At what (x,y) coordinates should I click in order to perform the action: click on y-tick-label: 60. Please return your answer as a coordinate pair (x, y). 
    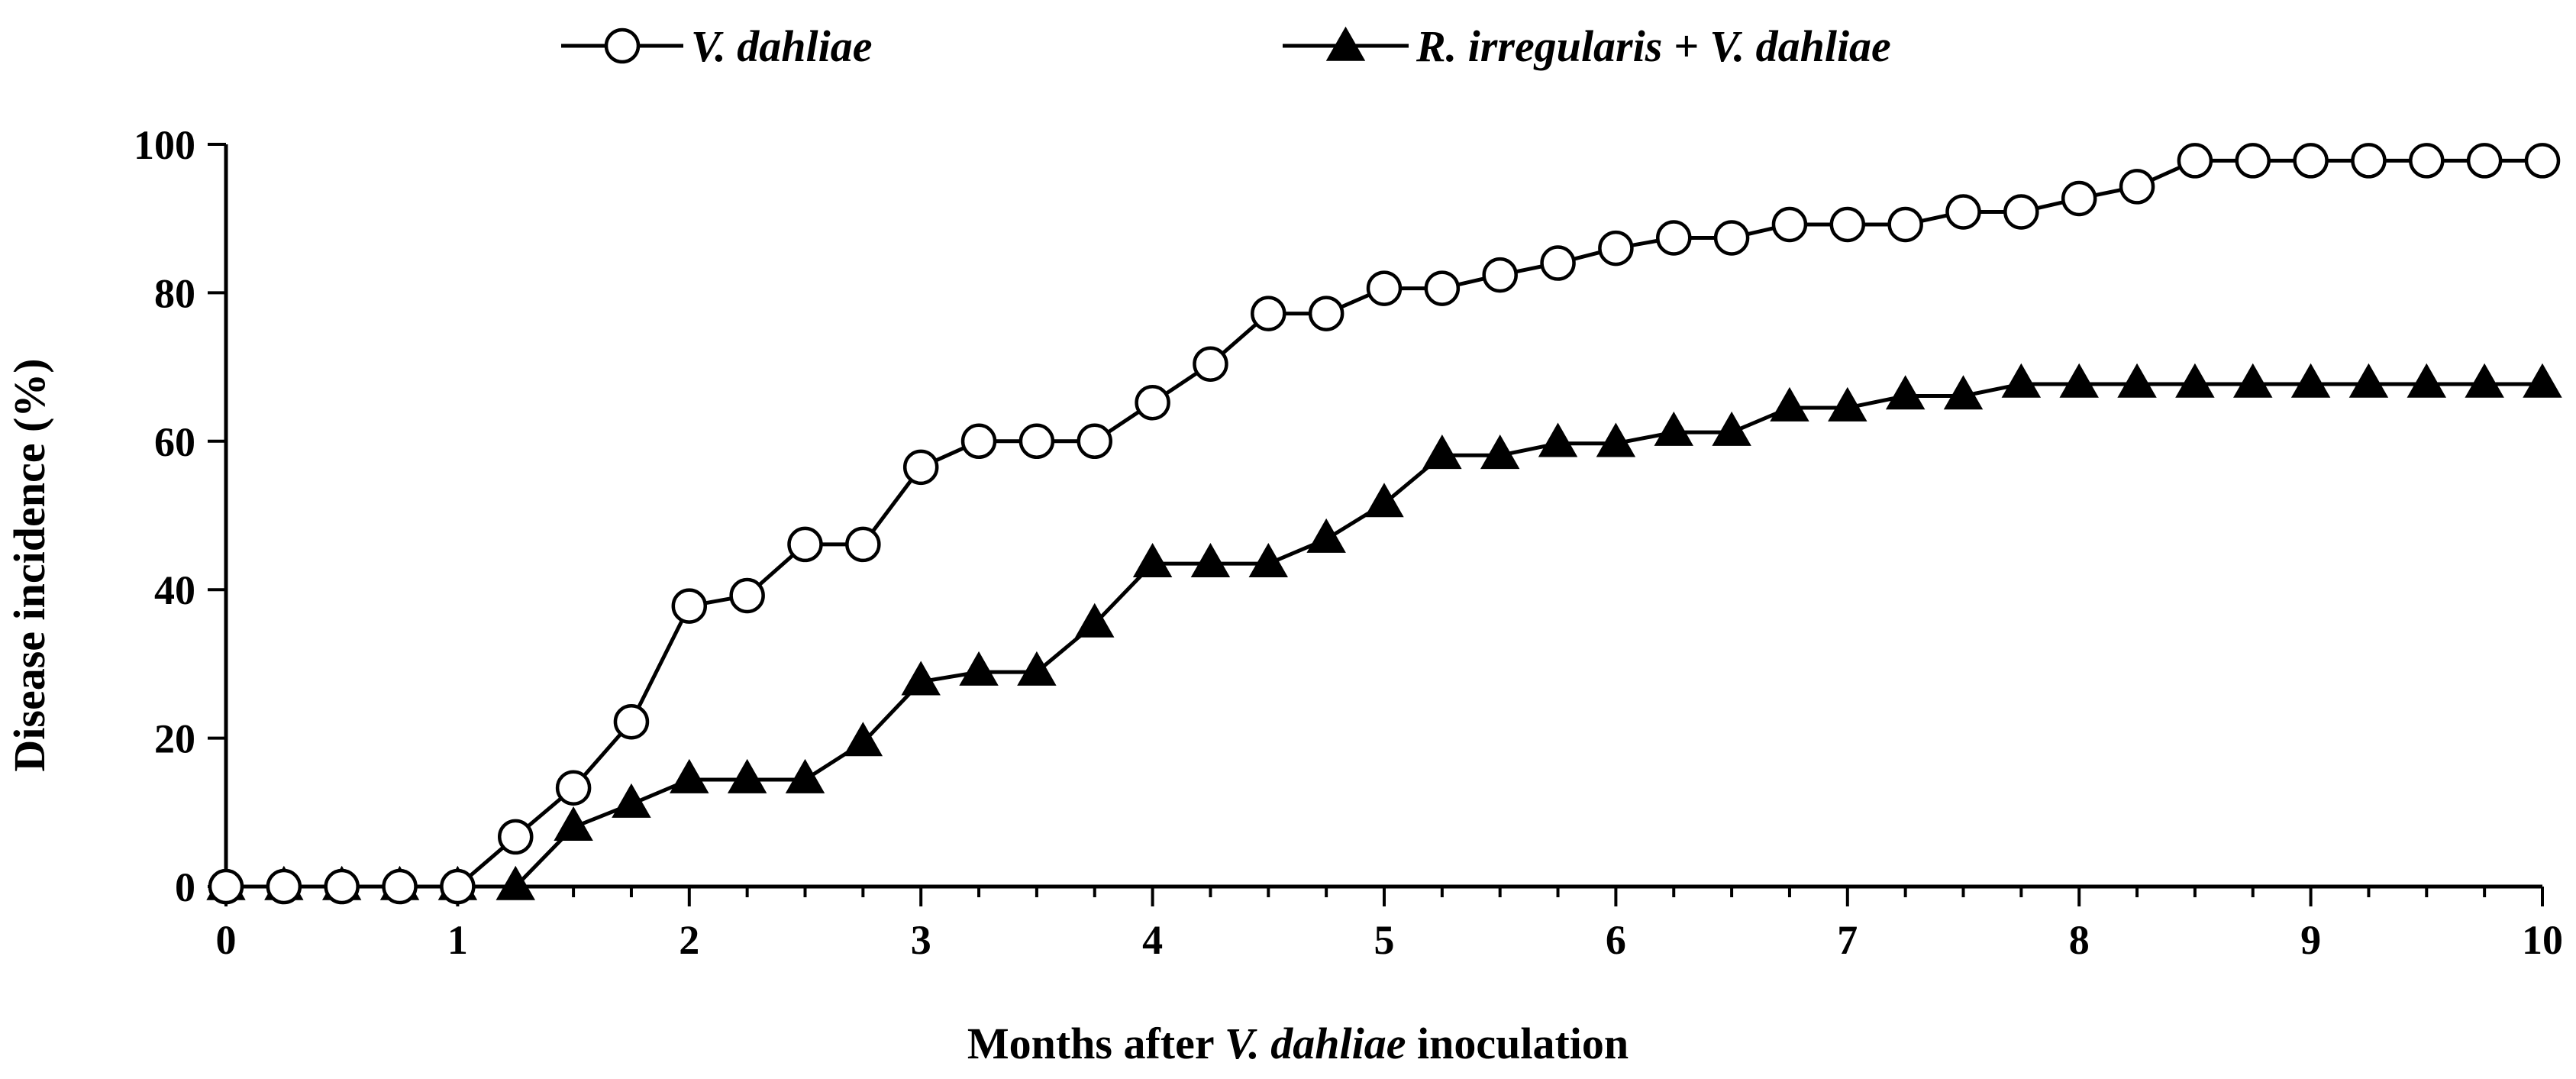
    Looking at the image, I should click on (174, 442).